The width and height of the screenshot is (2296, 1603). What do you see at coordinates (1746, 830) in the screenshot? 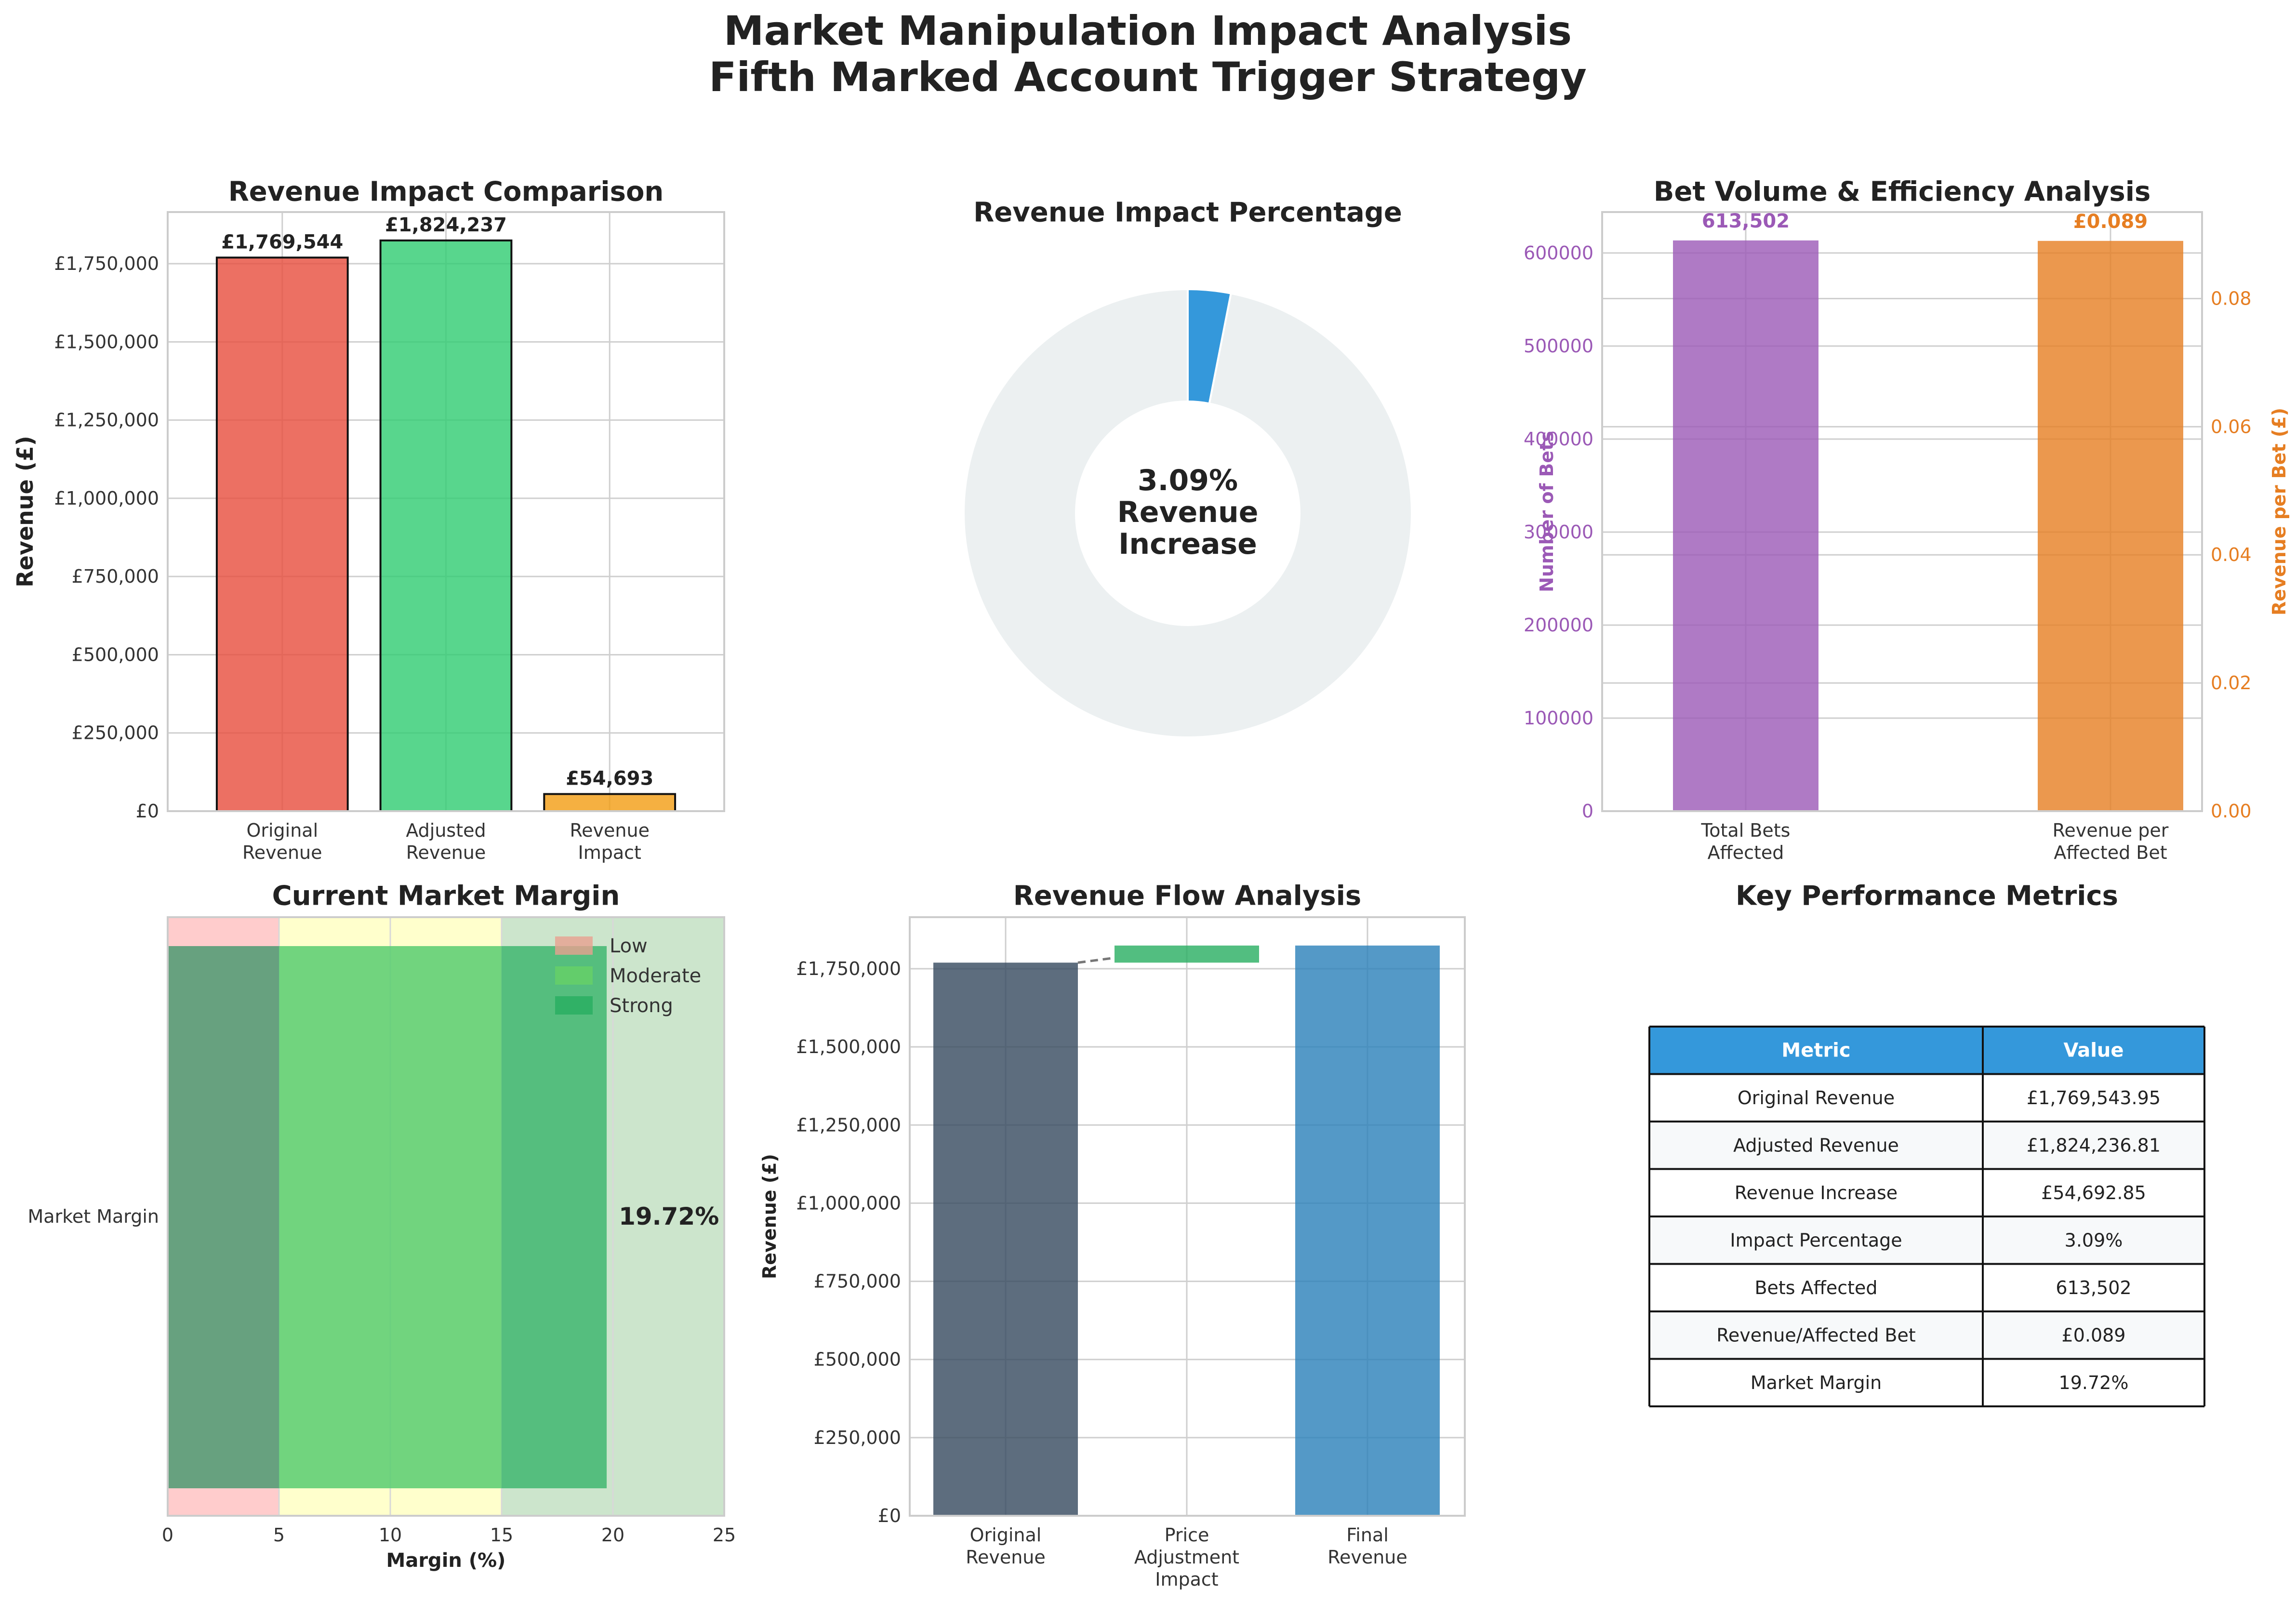
I see `x-tick-label: Total Bets` at bounding box center [1746, 830].